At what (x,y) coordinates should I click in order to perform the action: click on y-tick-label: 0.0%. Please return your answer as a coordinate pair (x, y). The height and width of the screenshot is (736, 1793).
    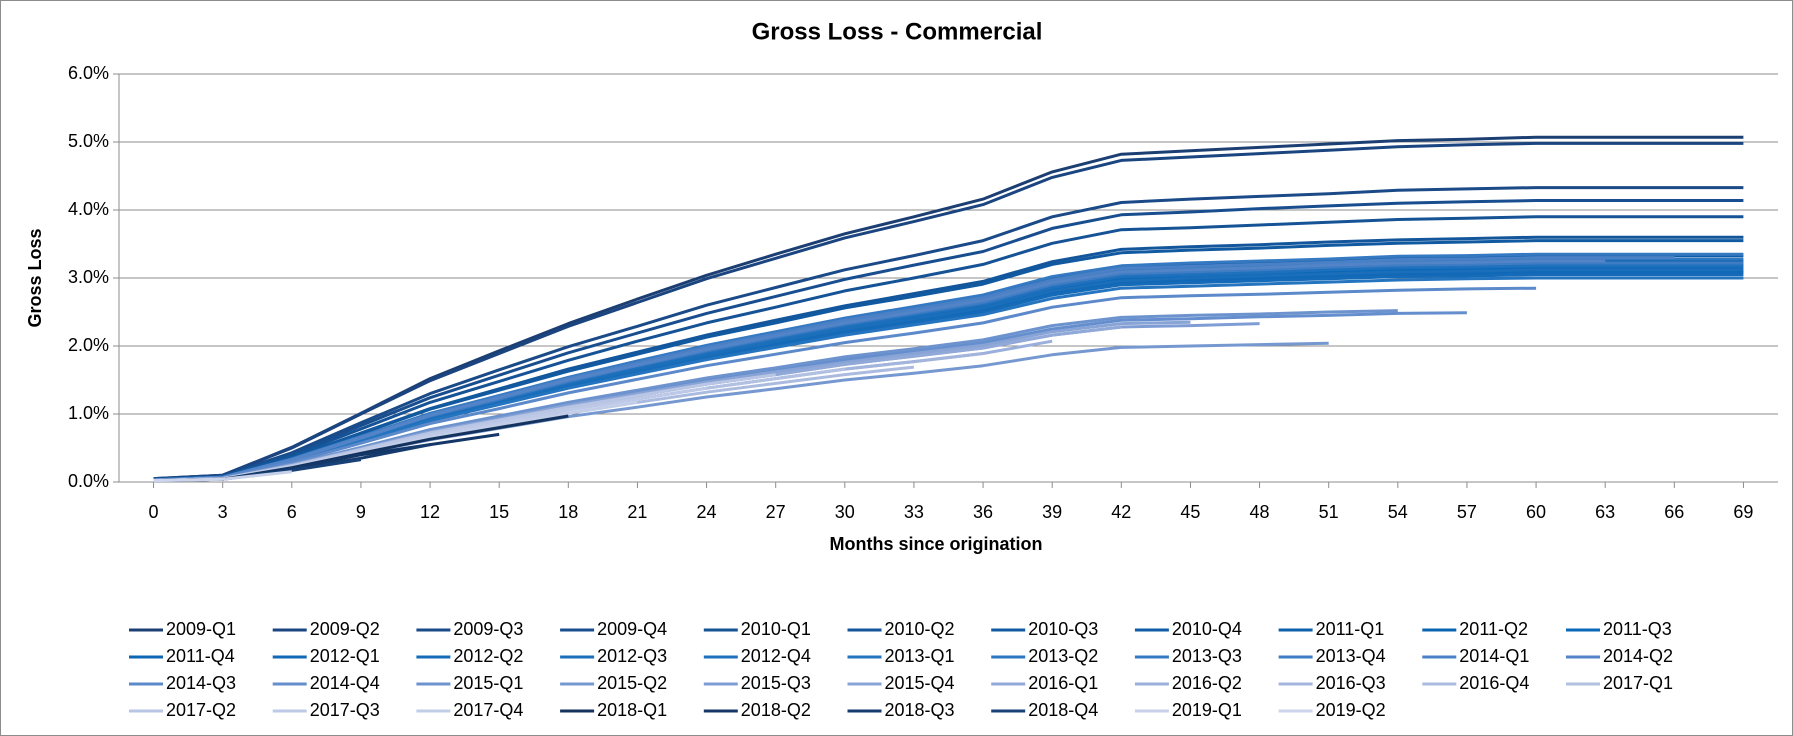
    Looking at the image, I should click on (88, 481).